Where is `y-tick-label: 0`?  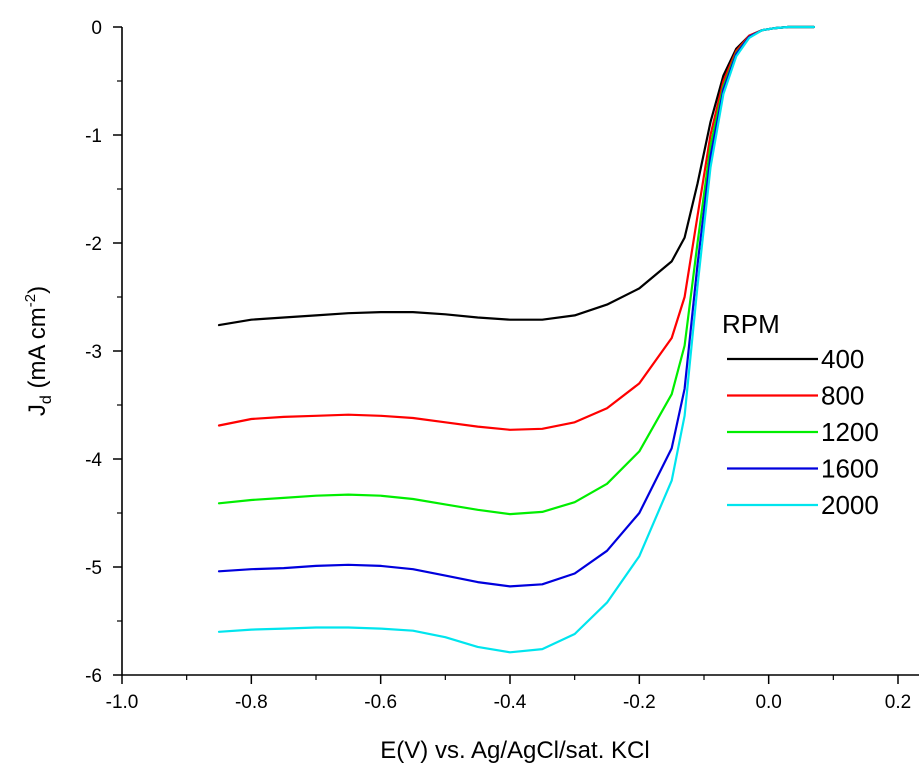 y-tick-label: 0 is located at coordinates (96, 28).